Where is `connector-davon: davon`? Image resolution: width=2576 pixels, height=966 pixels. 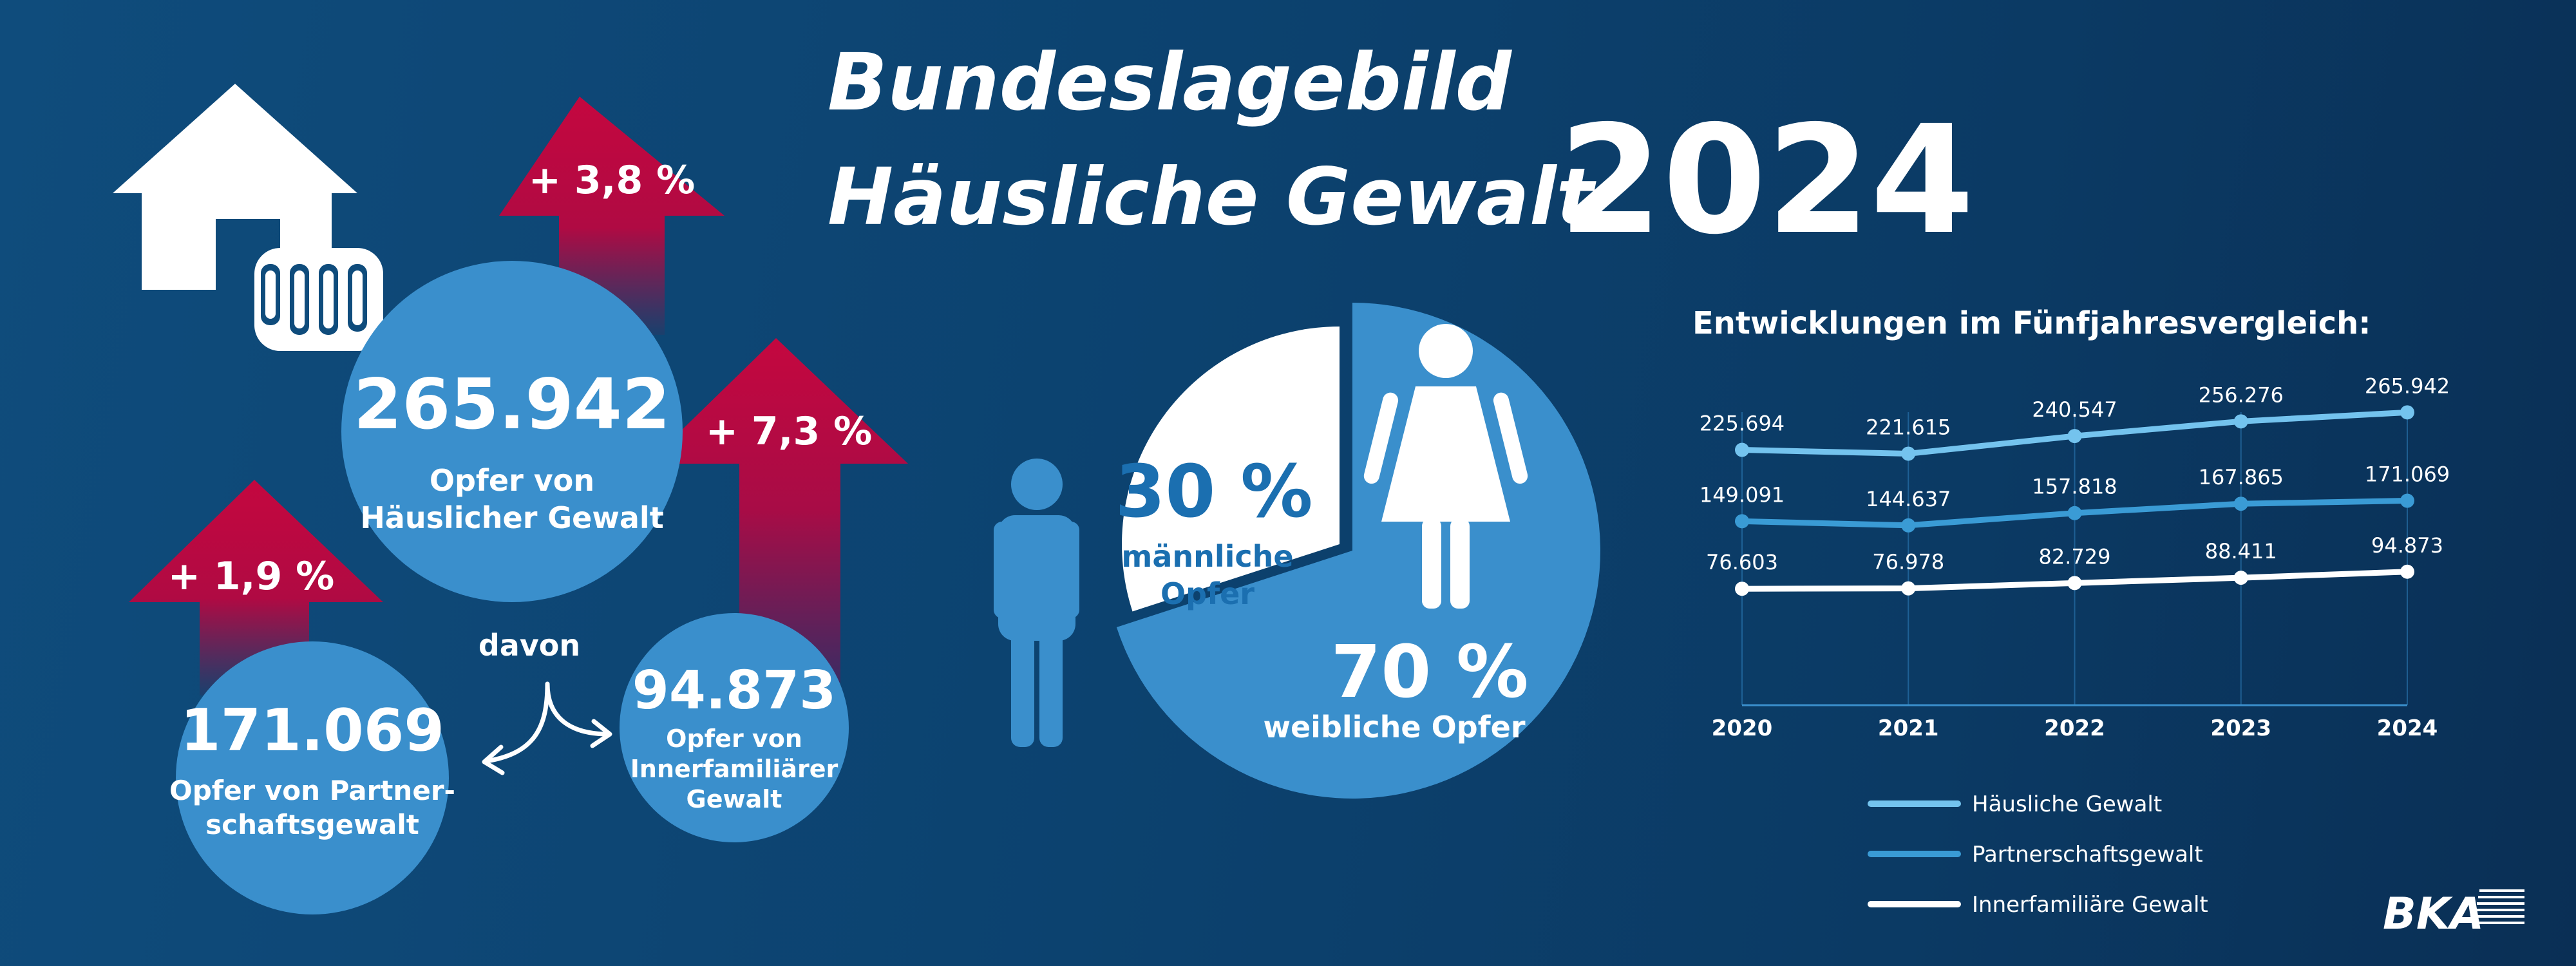
connector-davon: davon is located at coordinates (529, 645).